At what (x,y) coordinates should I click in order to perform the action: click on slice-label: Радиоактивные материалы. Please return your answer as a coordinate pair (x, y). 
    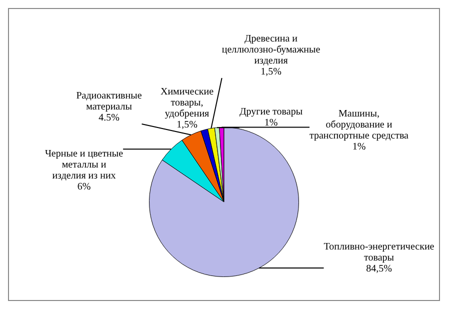
    Looking at the image, I should click on (109, 101).